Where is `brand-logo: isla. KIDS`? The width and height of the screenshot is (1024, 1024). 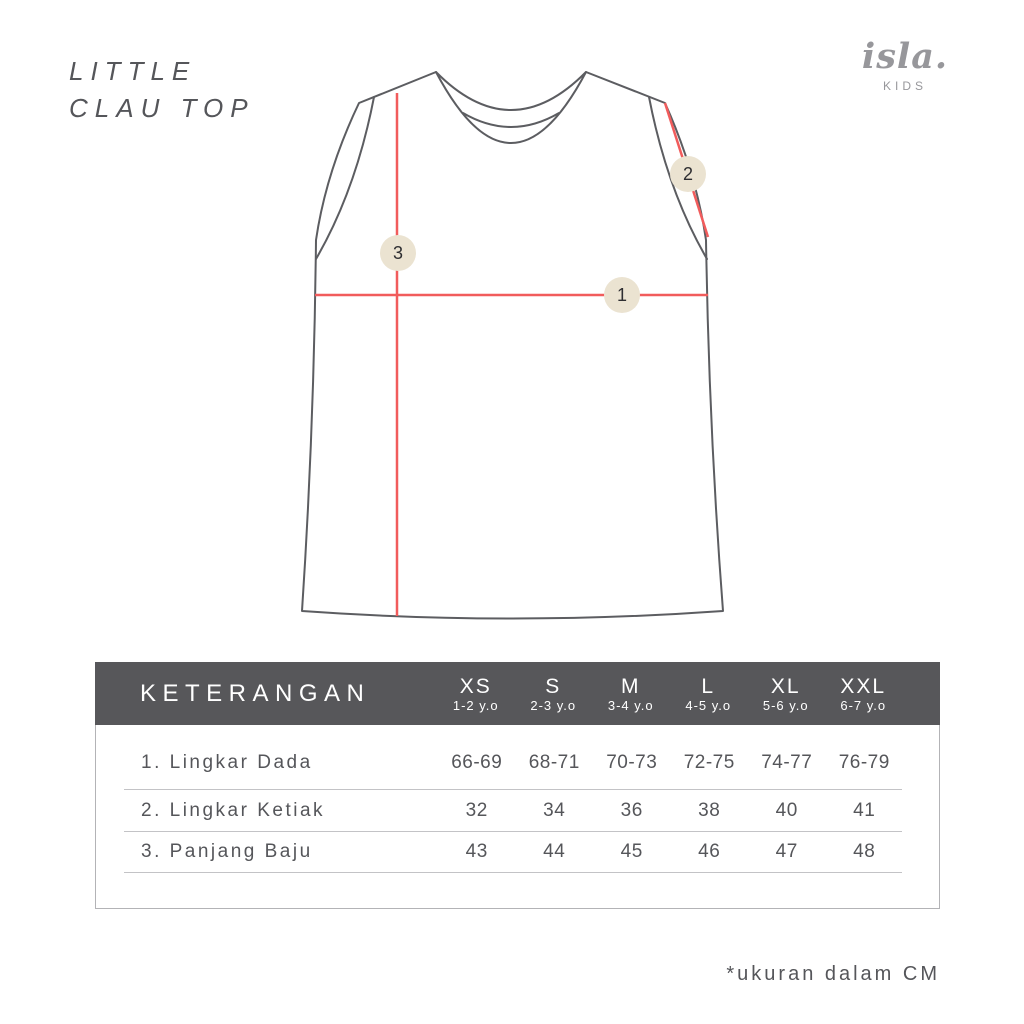 brand-logo: isla. KIDS is located at coordinates (905, 64).